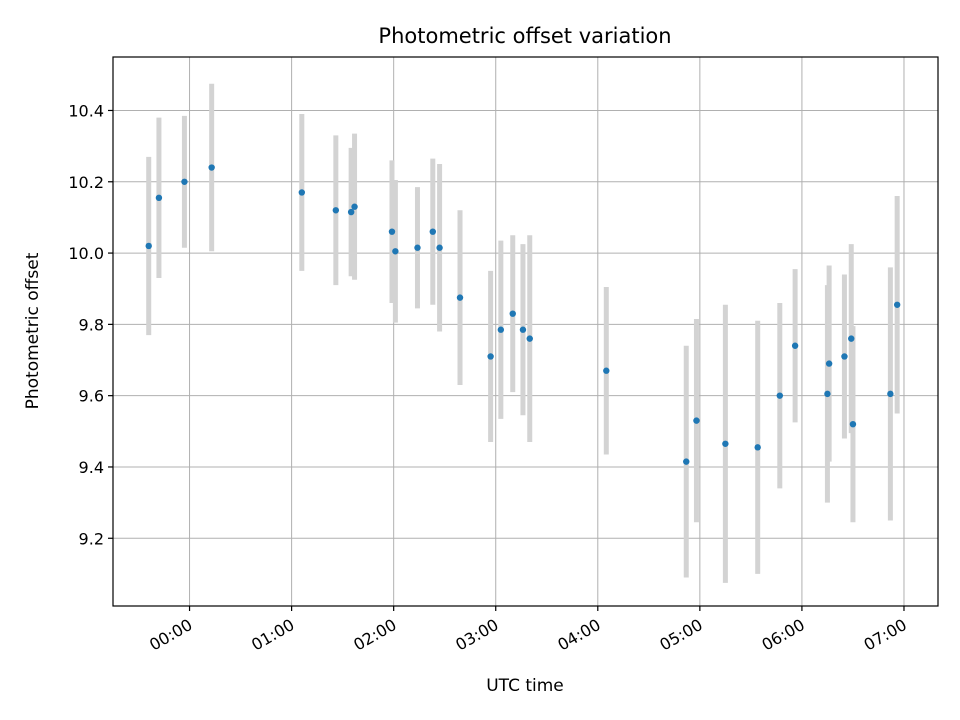  I want to click on y-axis: 9.2 9.4 9.6 9.8 10.0 10.2 10.4, so click(90, 324).